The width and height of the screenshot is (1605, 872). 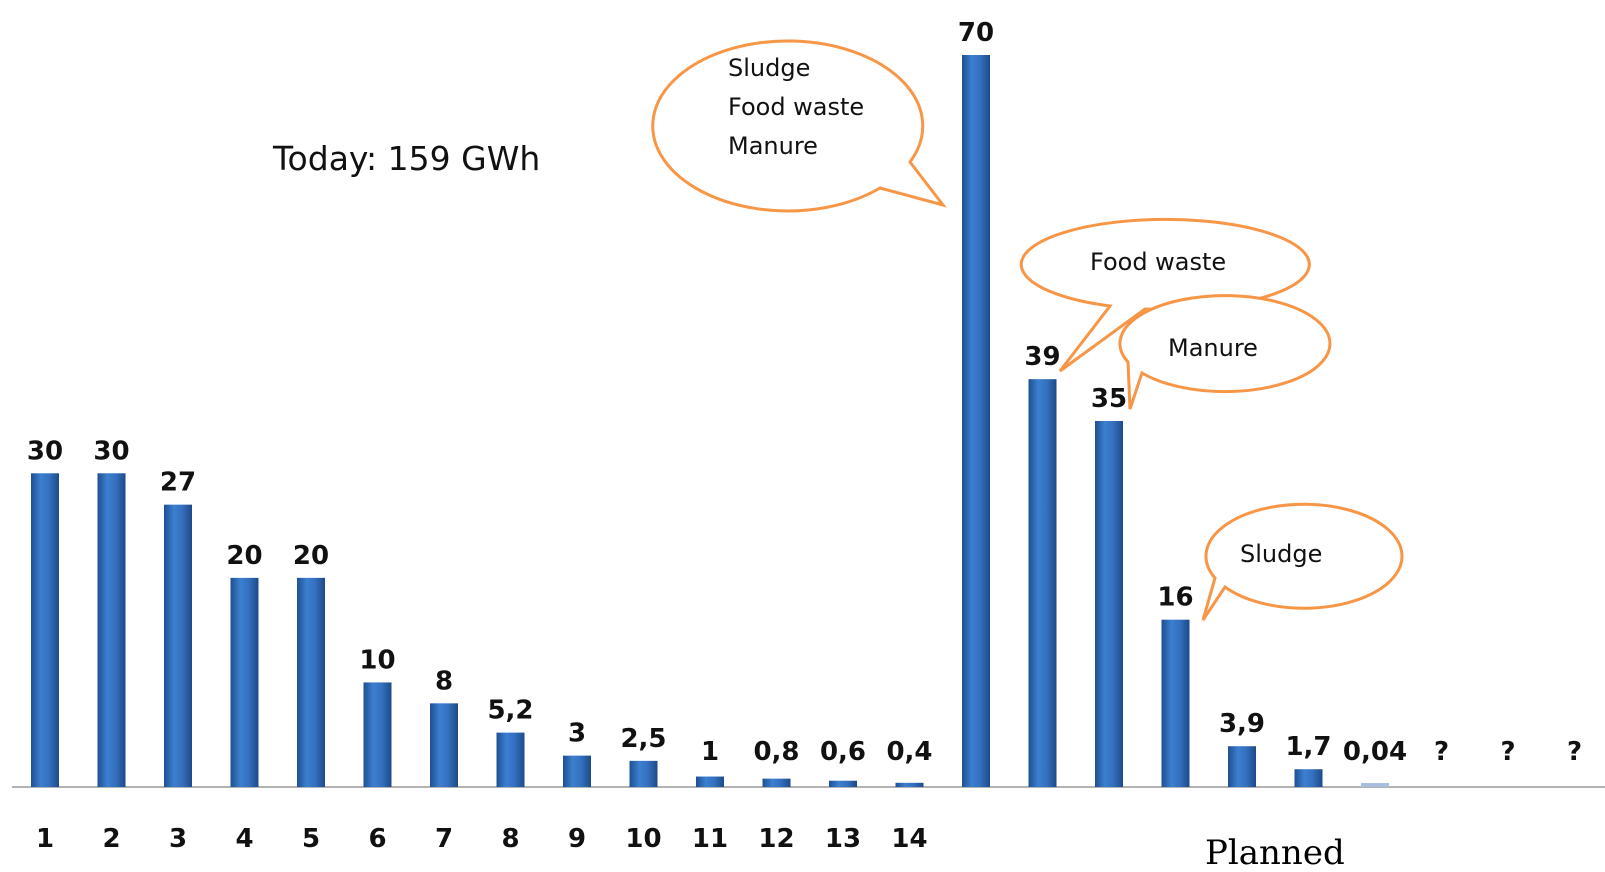 I want to click on category-label-14: 14, so click(x=909, y=839).